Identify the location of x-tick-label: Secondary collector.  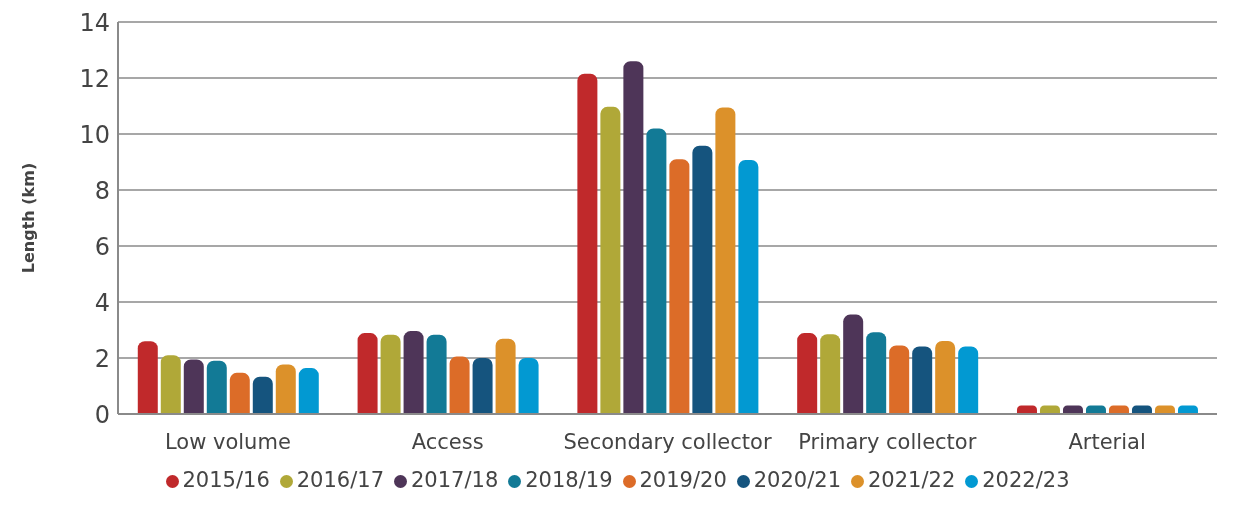
(667, 441).